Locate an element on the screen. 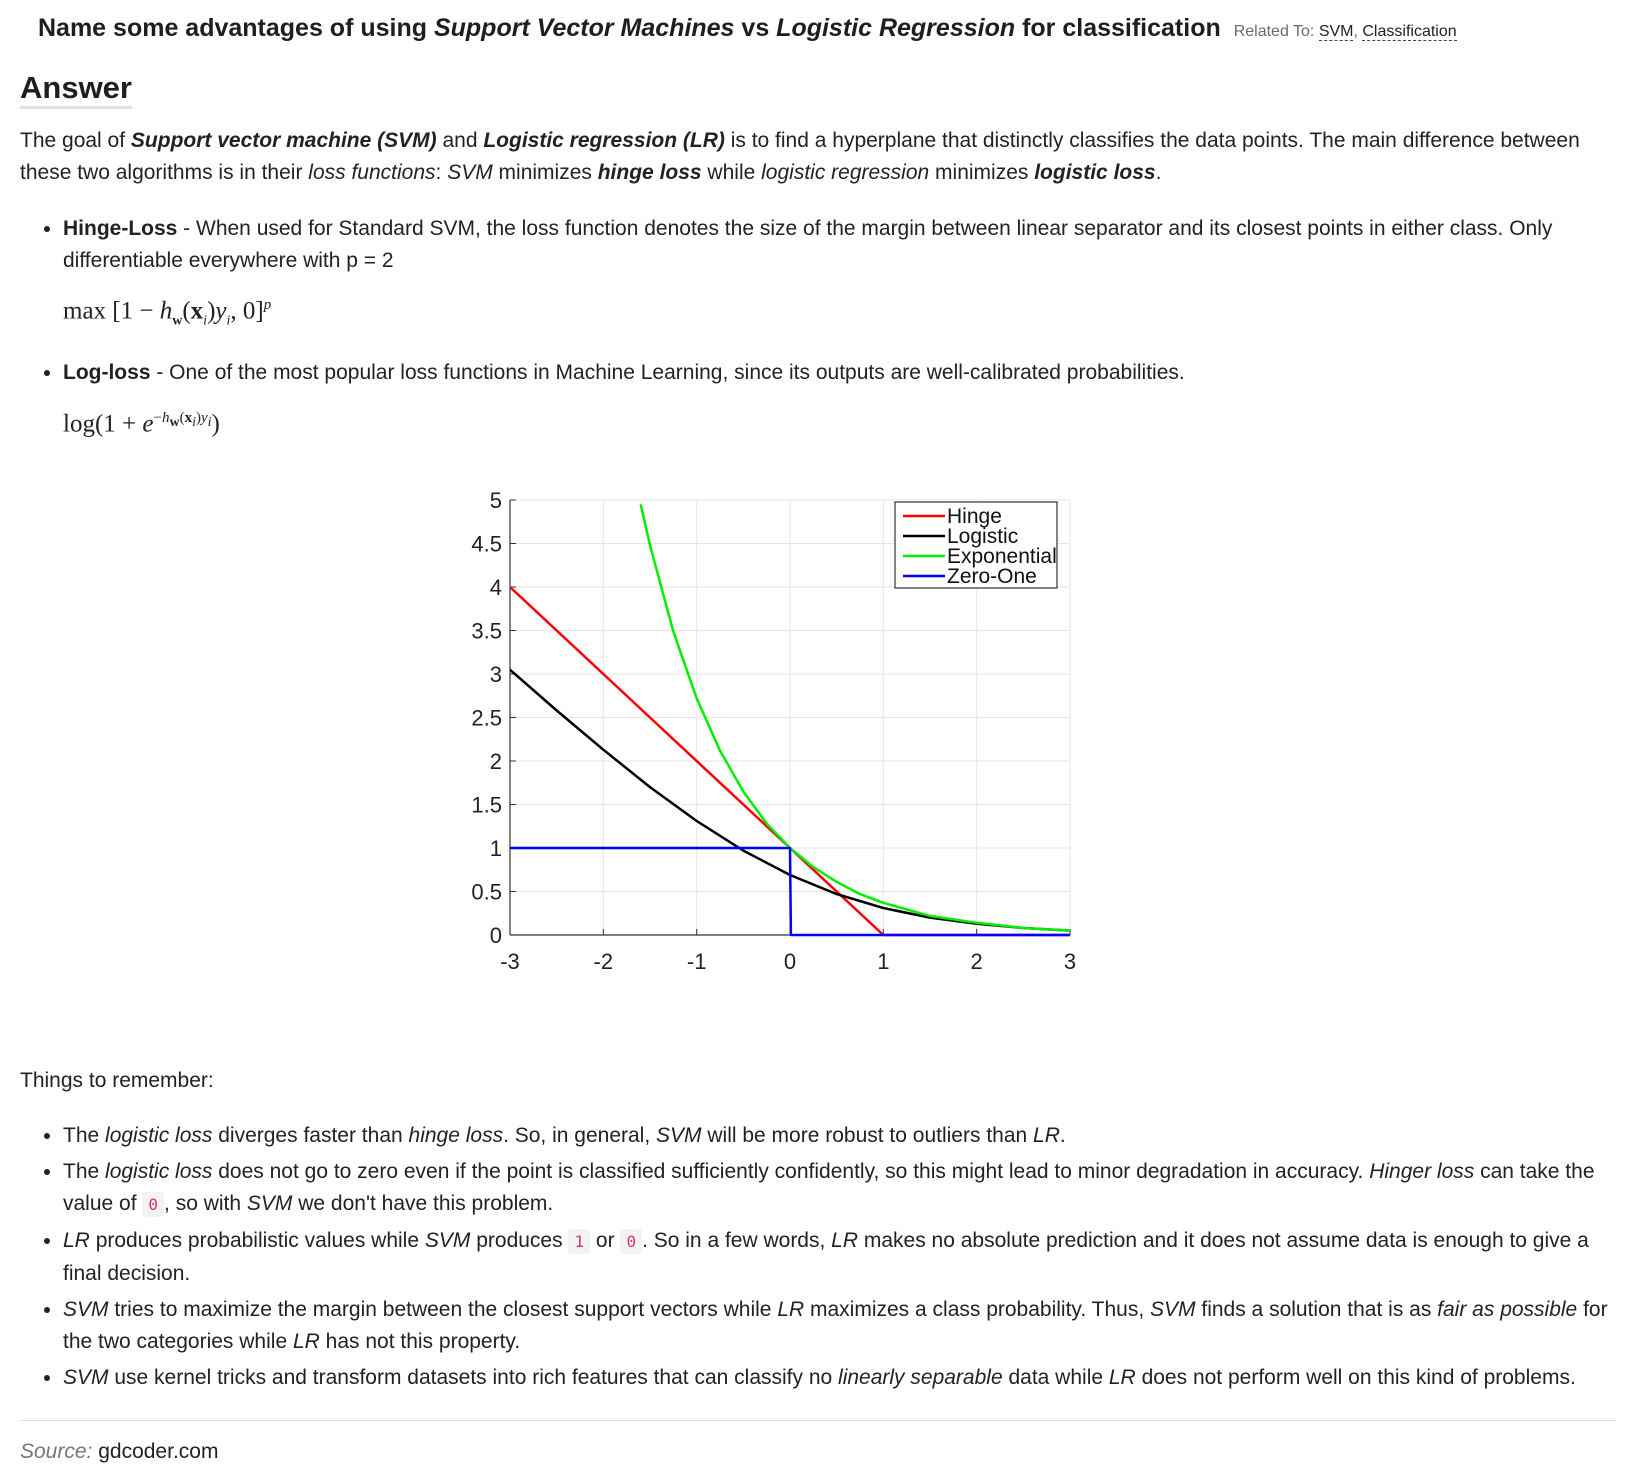 This screenshot has width=1634, height=1472. y-tick-label: 0 is located at coordinates (496, 935).